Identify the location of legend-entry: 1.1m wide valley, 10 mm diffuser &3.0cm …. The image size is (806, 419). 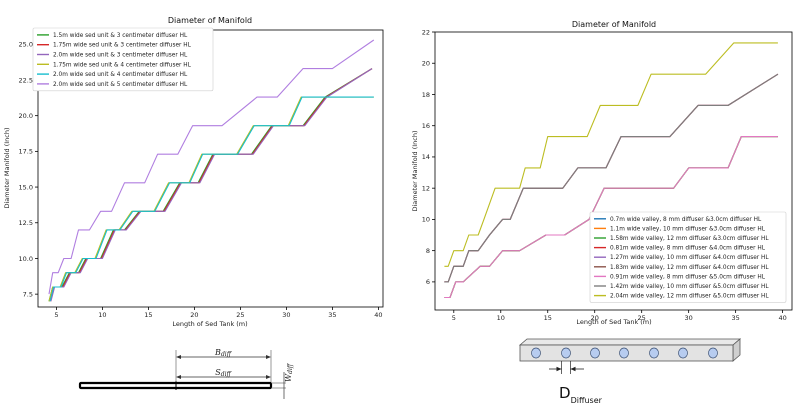
(688, 229).